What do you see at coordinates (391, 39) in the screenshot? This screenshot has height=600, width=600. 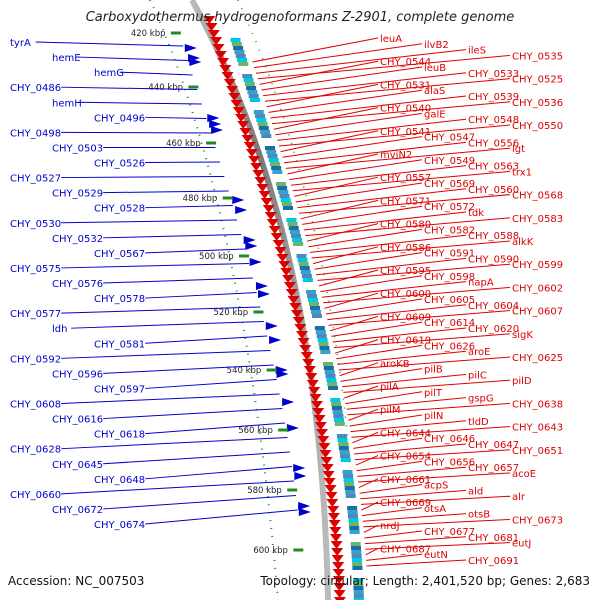 I see `reverse-gene-label: leuA` at bounding box center [391, 39].